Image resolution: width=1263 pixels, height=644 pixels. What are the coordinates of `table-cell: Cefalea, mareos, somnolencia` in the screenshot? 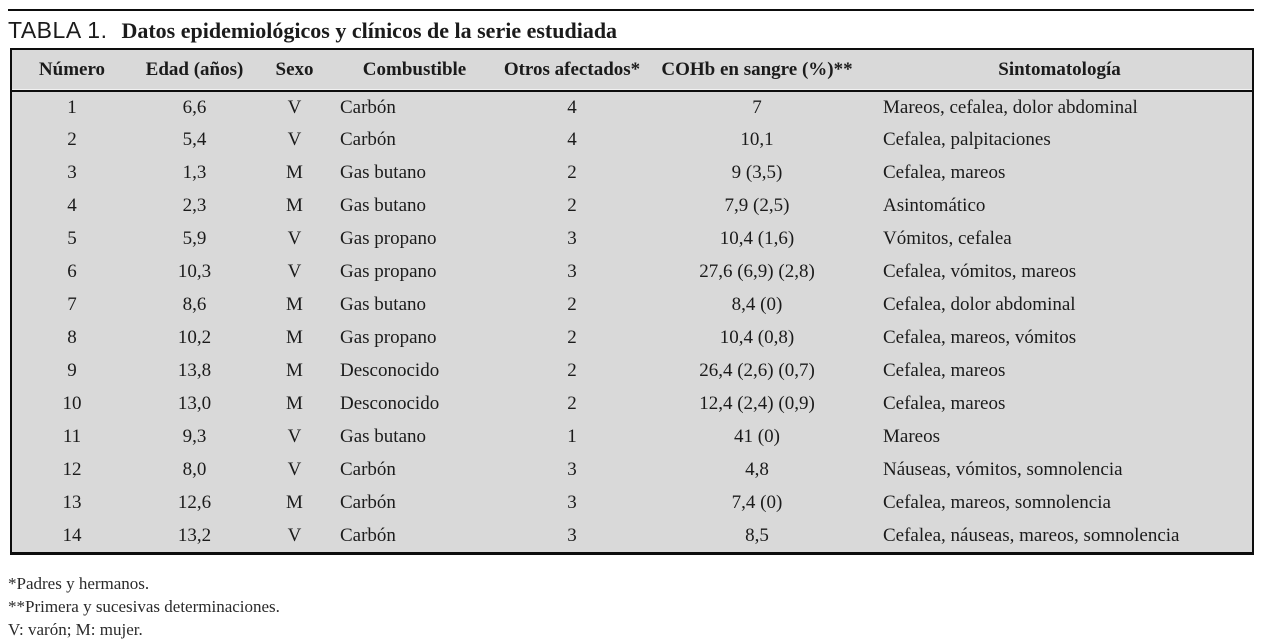 It's located at (997, 502).